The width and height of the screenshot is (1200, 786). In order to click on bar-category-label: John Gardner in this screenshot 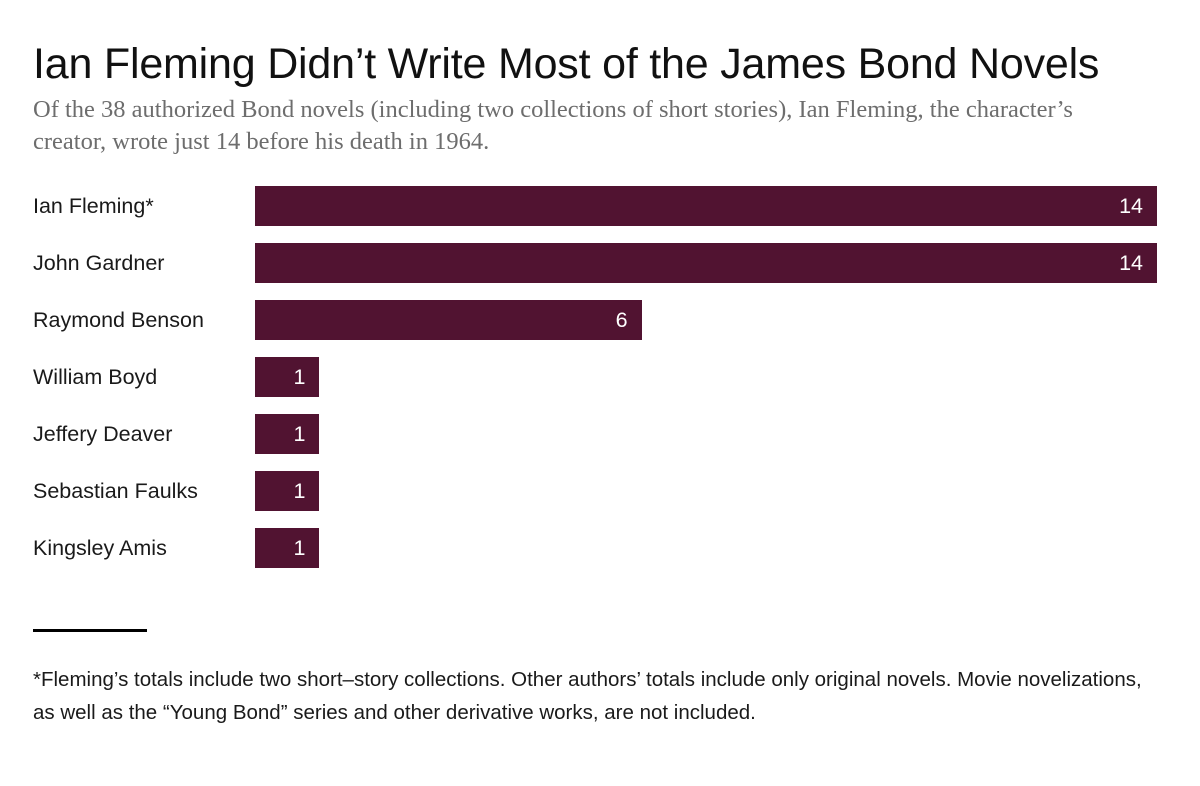, I will do `click(99, 263)`.